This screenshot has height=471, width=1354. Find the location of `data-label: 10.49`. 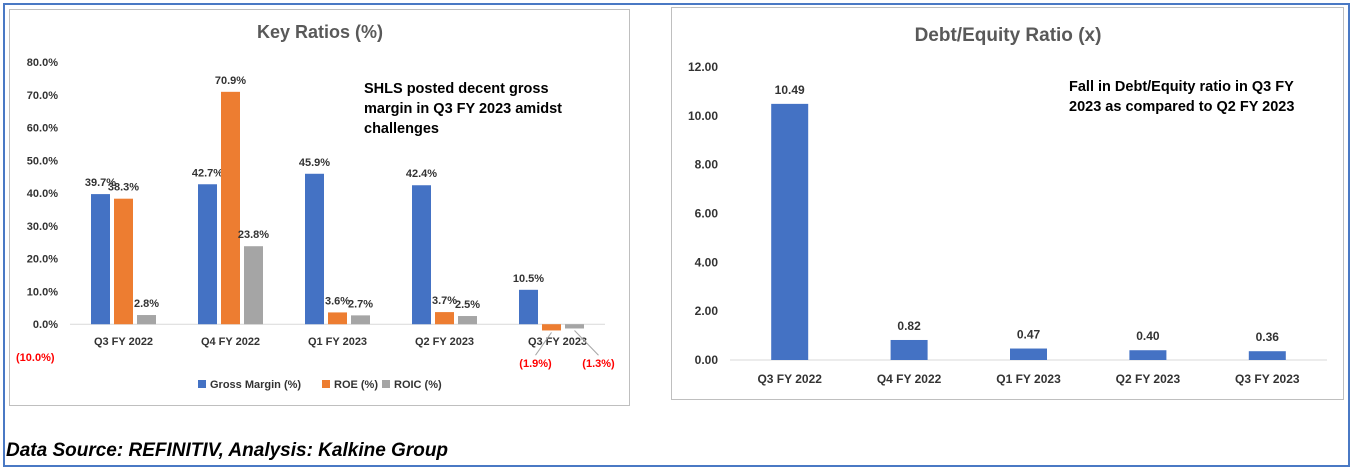

data-label: 10.49 is located at coordinates (790, 90).